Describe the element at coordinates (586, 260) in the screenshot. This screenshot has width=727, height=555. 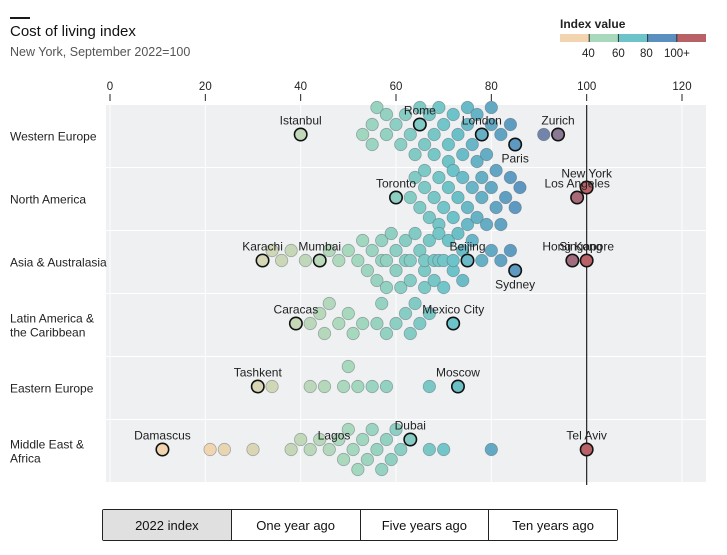
I see `city-point-singapore` at that location.